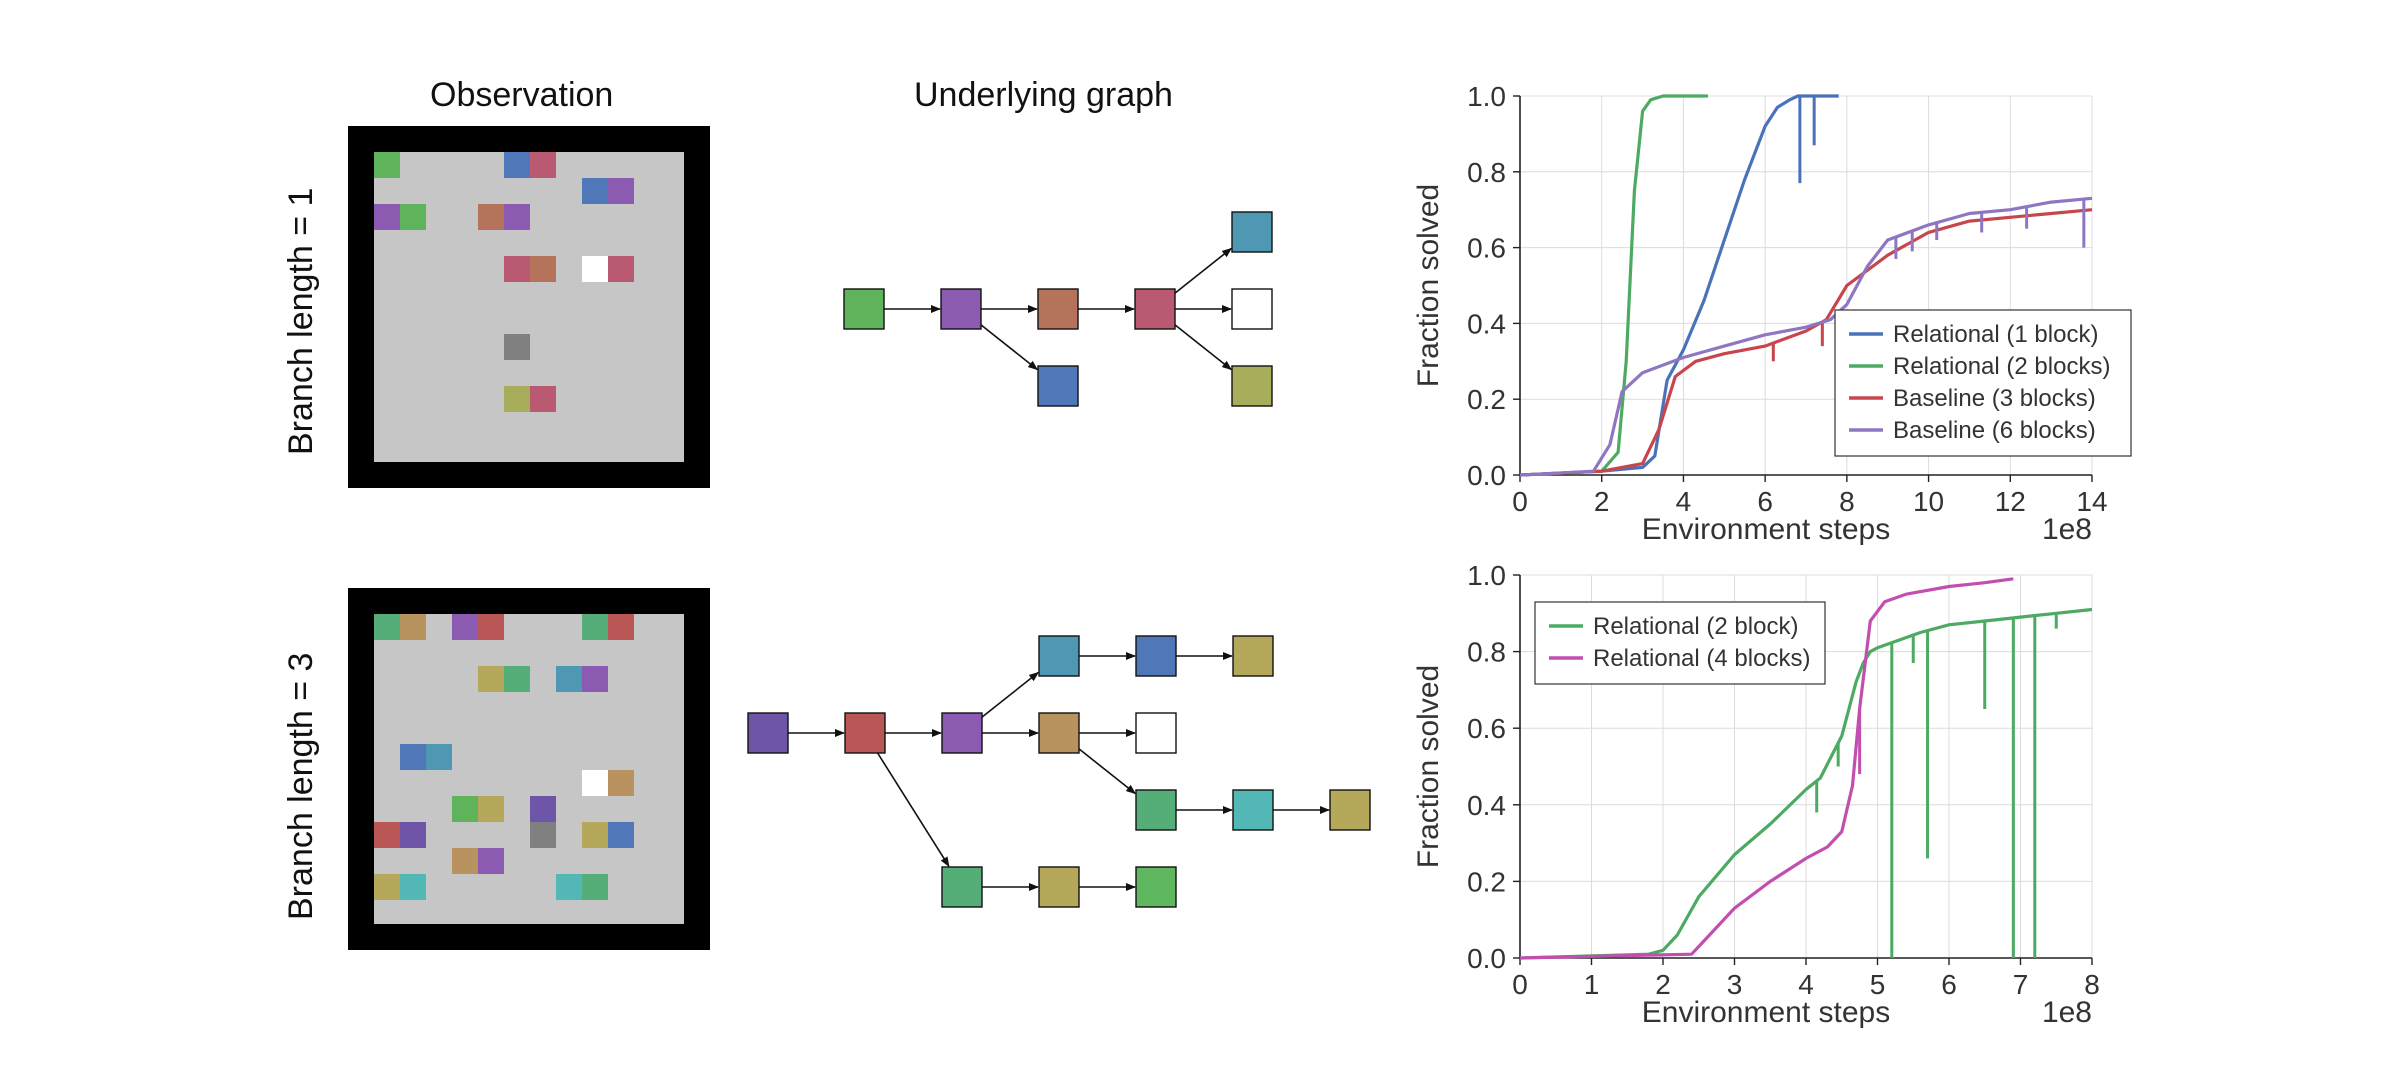 The height and width of the screenshot is (1070, 2400). Describe the element at coordinates (1684, 501) in the screenshot. I see `x-tick-label: 4` at that location.